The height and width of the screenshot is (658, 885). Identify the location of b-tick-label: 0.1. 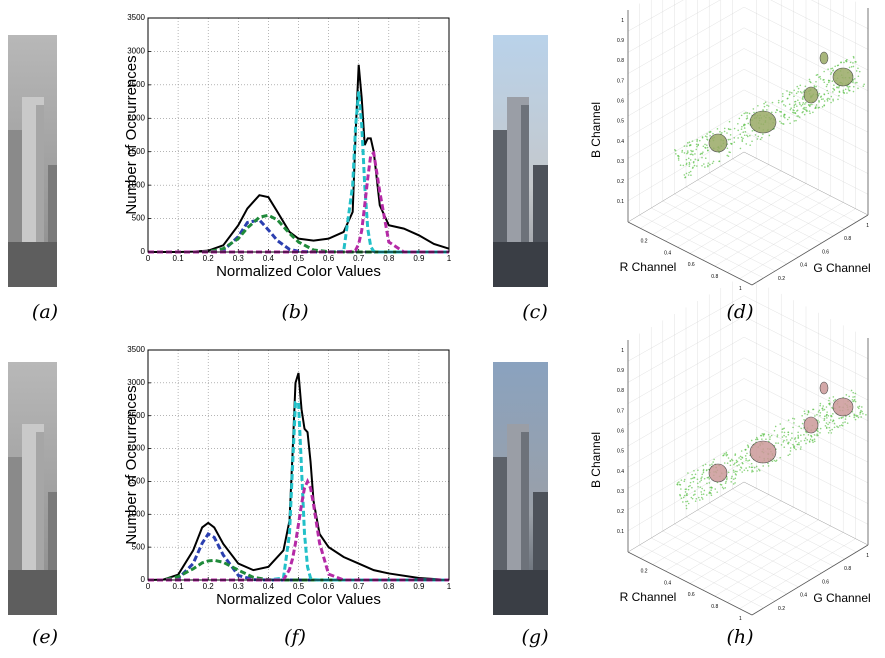
(620, 532).